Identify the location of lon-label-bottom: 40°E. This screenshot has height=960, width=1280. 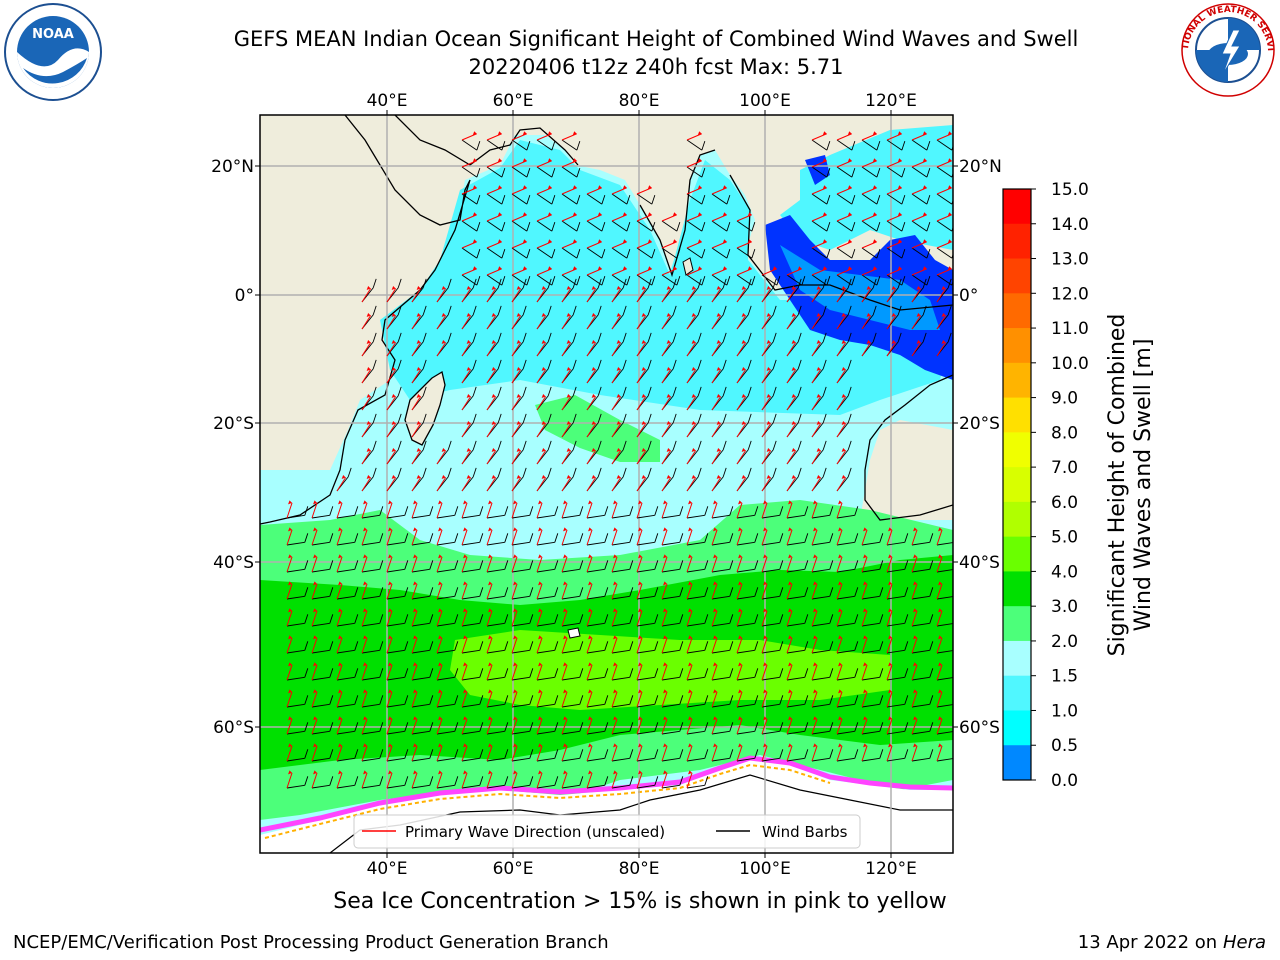
(387, 869).